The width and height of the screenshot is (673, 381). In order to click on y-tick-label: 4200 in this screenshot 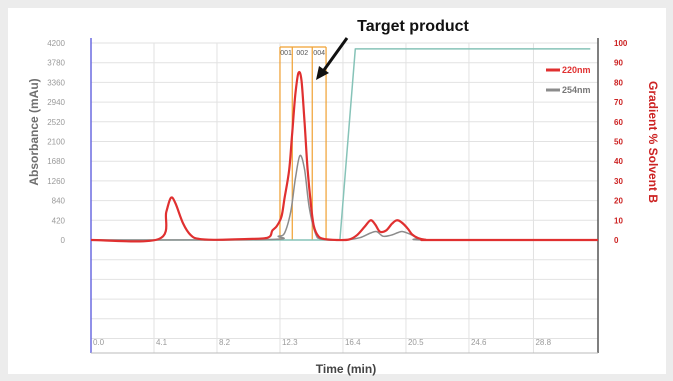, I will do `click(56, 43)`.